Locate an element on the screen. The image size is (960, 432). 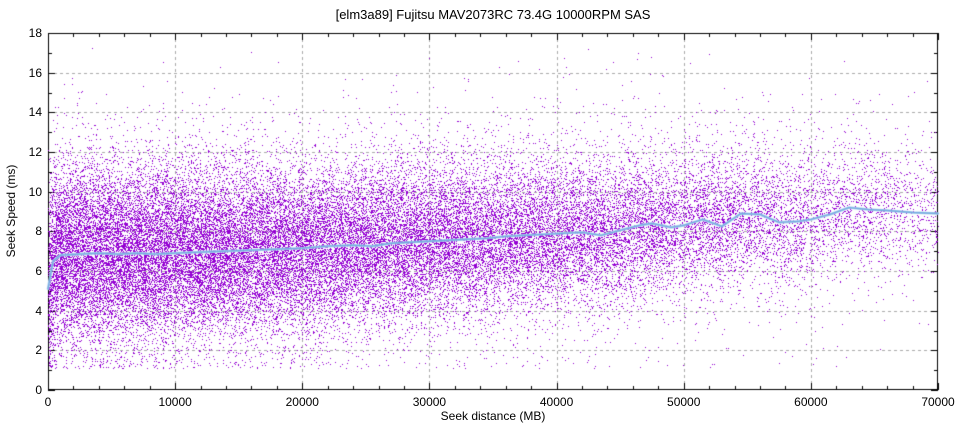
y-tick-label: 14 is located at coordinates (35, 112).